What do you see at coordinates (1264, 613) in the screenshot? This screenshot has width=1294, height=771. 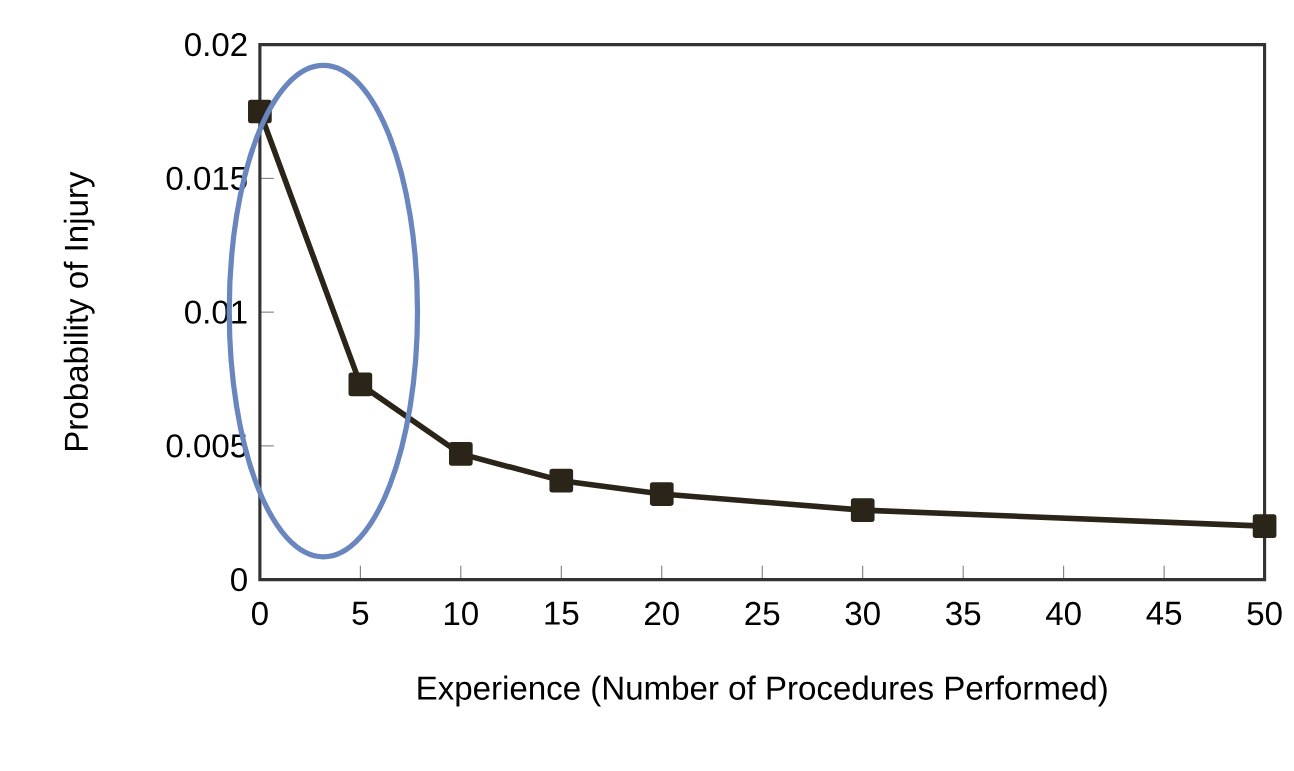 I see `x-tick-label: 50` at bounding box center [1264, 613].